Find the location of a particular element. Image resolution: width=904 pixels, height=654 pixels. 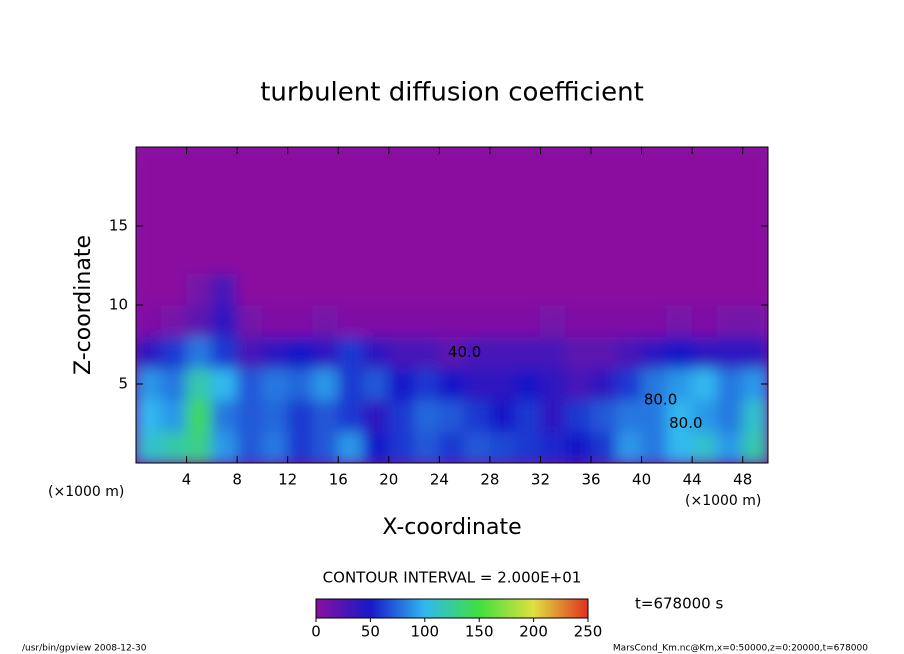

colorbar-tick-label: 0 is located at coordinates (316, 632).